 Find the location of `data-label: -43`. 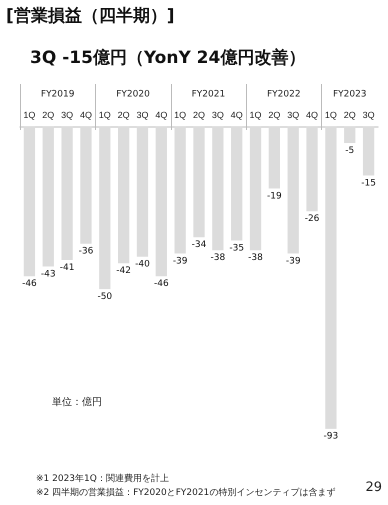

data-label: -43 is located at coordinates (48, 274).